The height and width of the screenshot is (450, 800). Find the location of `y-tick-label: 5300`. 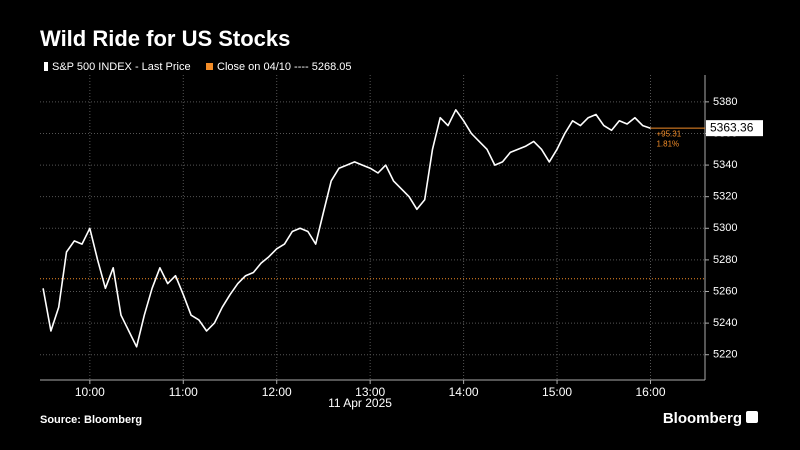

y-tick-label: 5300 is located at coordinates (725, 228).